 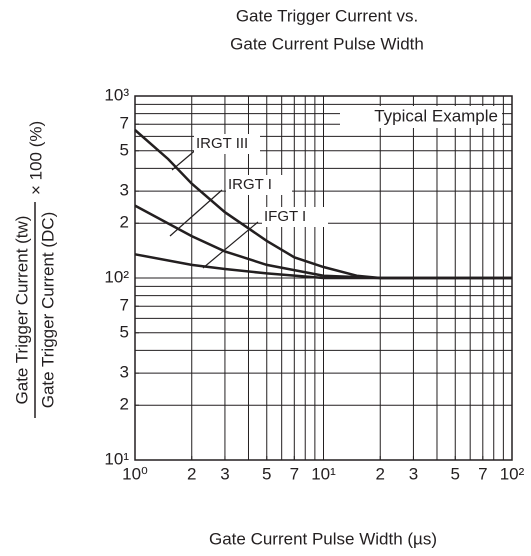 What do you see at coordinates (285, 216) in the screenshot?
I see `legend-label: IFGT I` at bounding box center [285, 216].